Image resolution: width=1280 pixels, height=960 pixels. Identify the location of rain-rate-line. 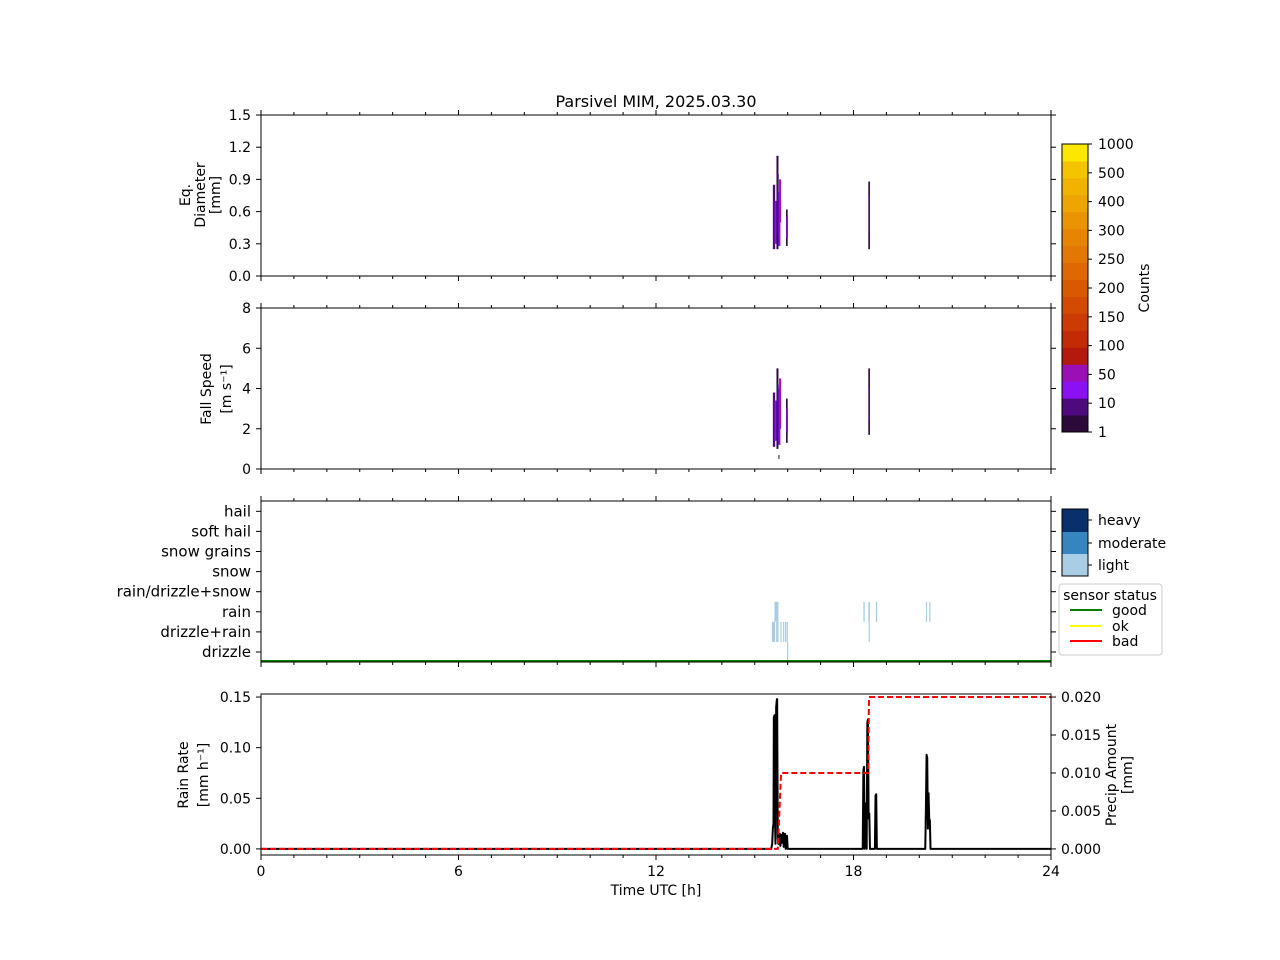
(656, 774).